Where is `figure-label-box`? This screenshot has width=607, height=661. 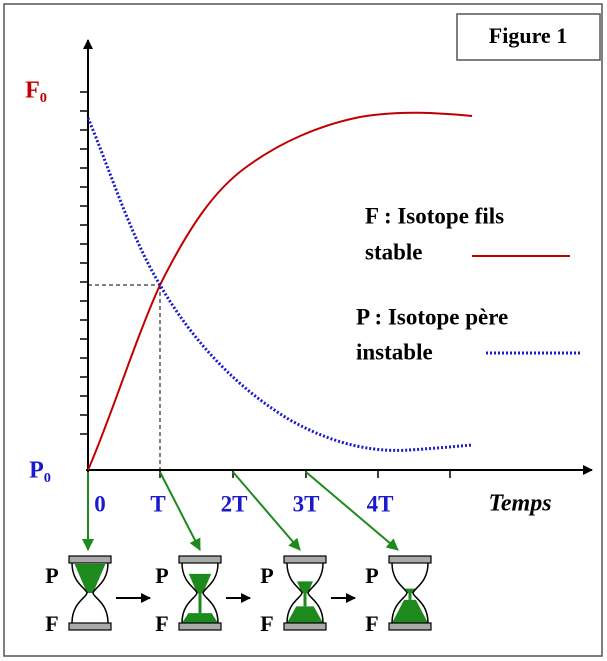
figure-label-box is located at coordinates (528, 37).